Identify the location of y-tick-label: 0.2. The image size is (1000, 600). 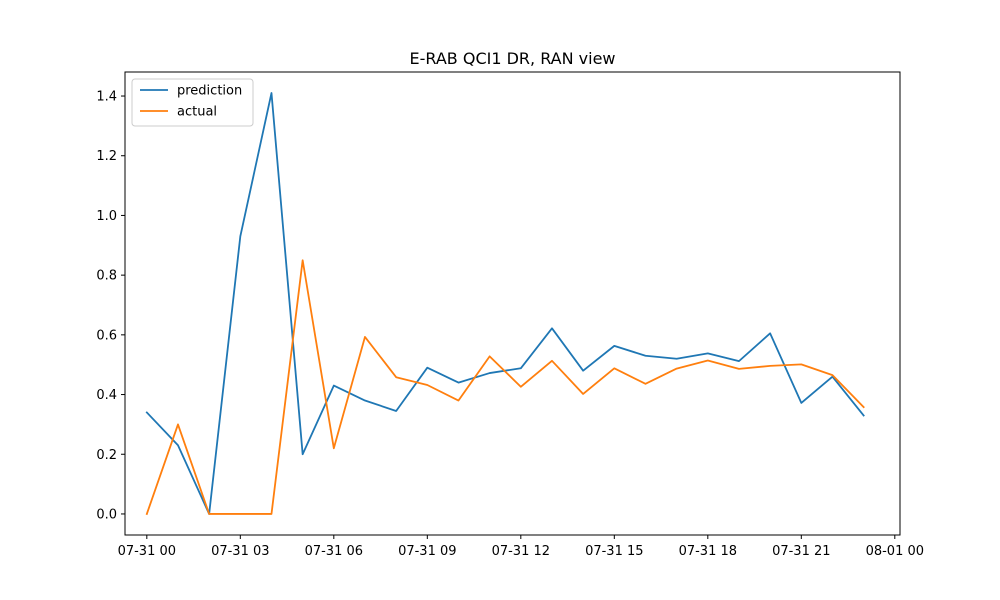
(106, 455).